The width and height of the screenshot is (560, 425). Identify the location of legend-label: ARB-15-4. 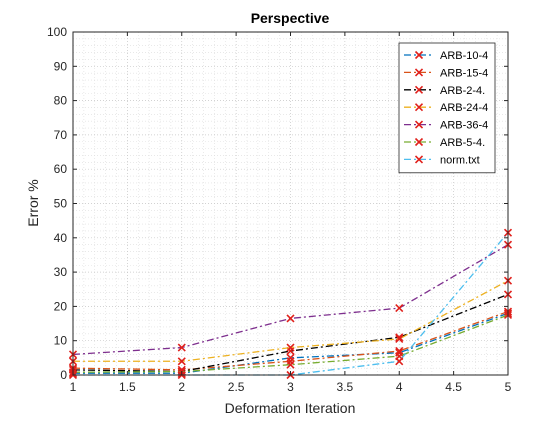
(464, 73).